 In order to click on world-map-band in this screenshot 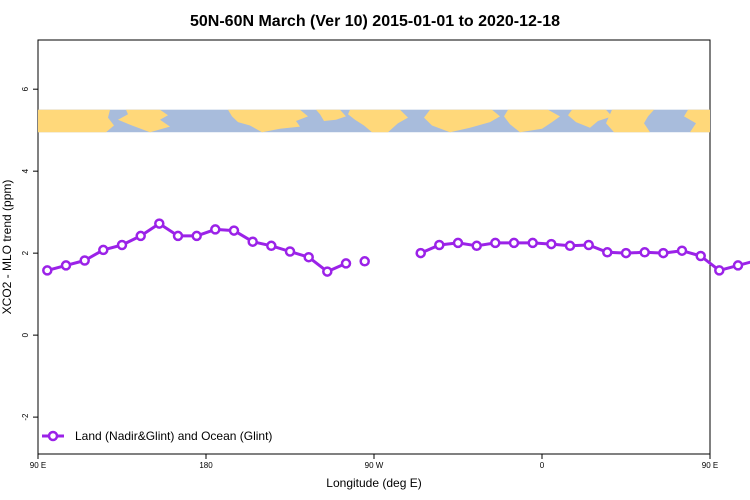, I will do `click(374, 121)`.